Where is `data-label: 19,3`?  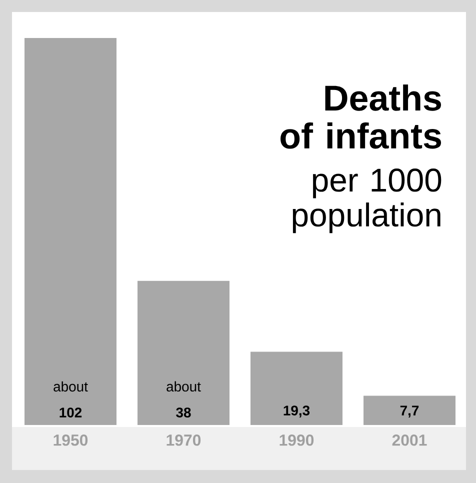
data-label: 19,3 is located at coordinates (297, 412).